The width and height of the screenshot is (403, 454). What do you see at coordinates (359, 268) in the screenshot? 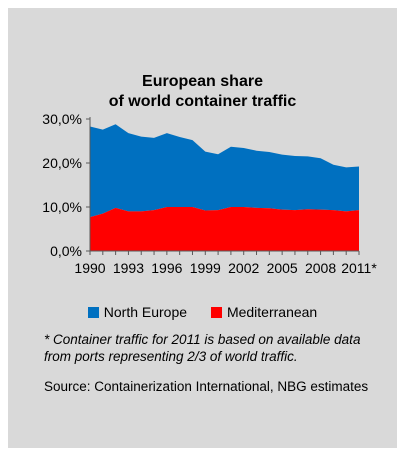
I see `x-tick-label: 2011*` at bounding box center [359, 268].